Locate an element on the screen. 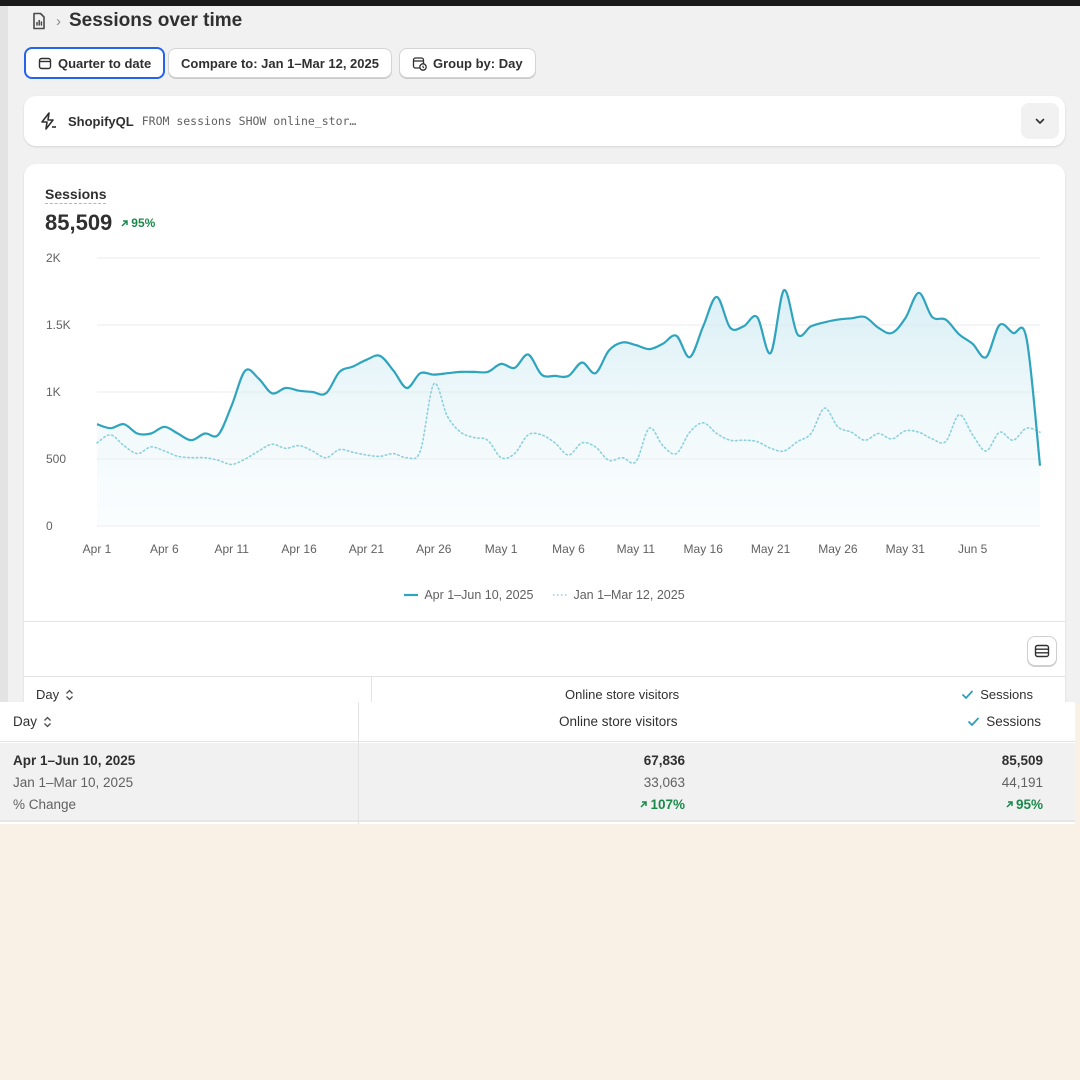  row-change-sessions: 95% is located at coordinates (1024, 804).